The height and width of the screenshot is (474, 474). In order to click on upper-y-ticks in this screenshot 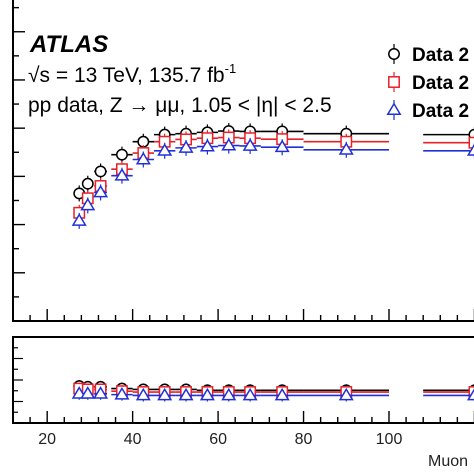, I will do `click(19, 164)`.